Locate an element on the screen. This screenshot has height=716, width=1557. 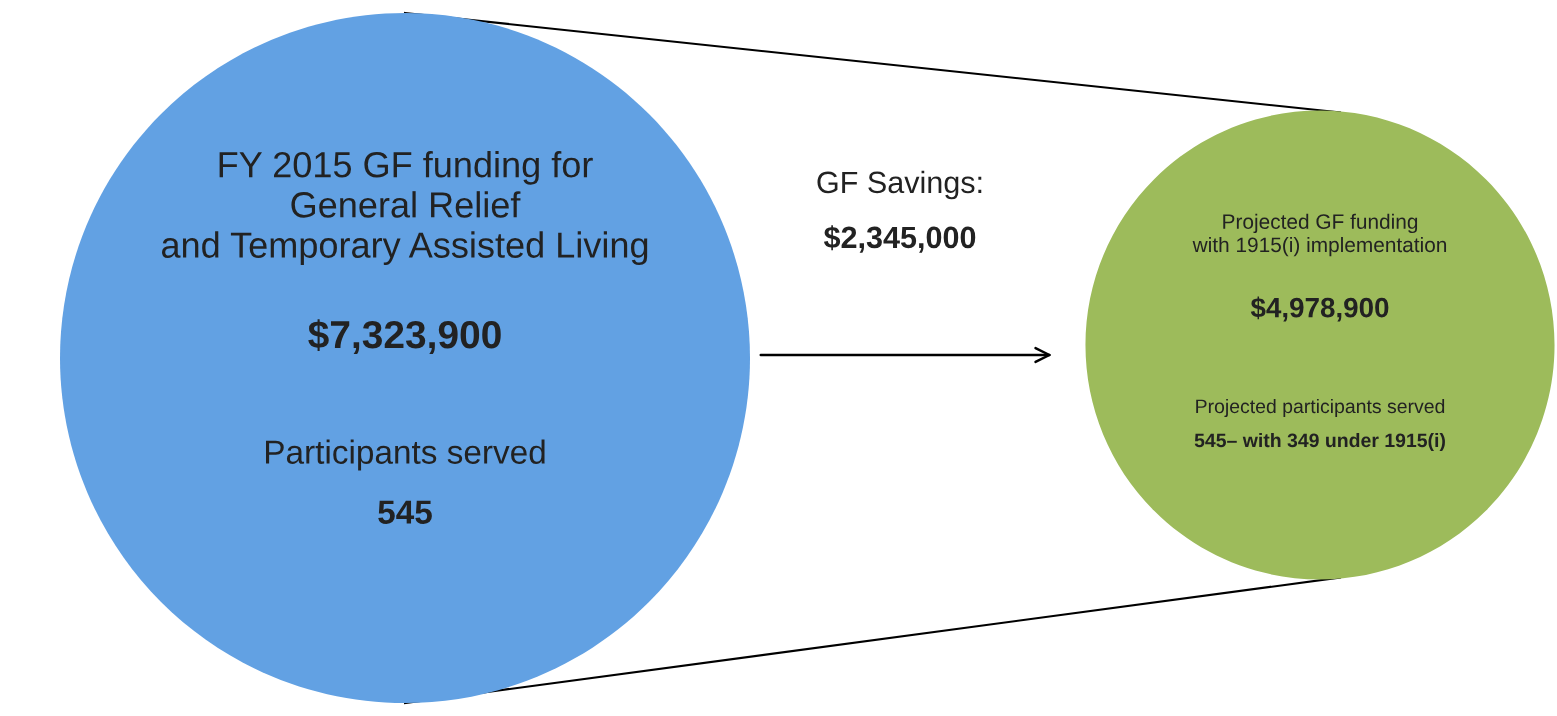
data-label: $4,978,900 is located at coordinates (1319, 309).